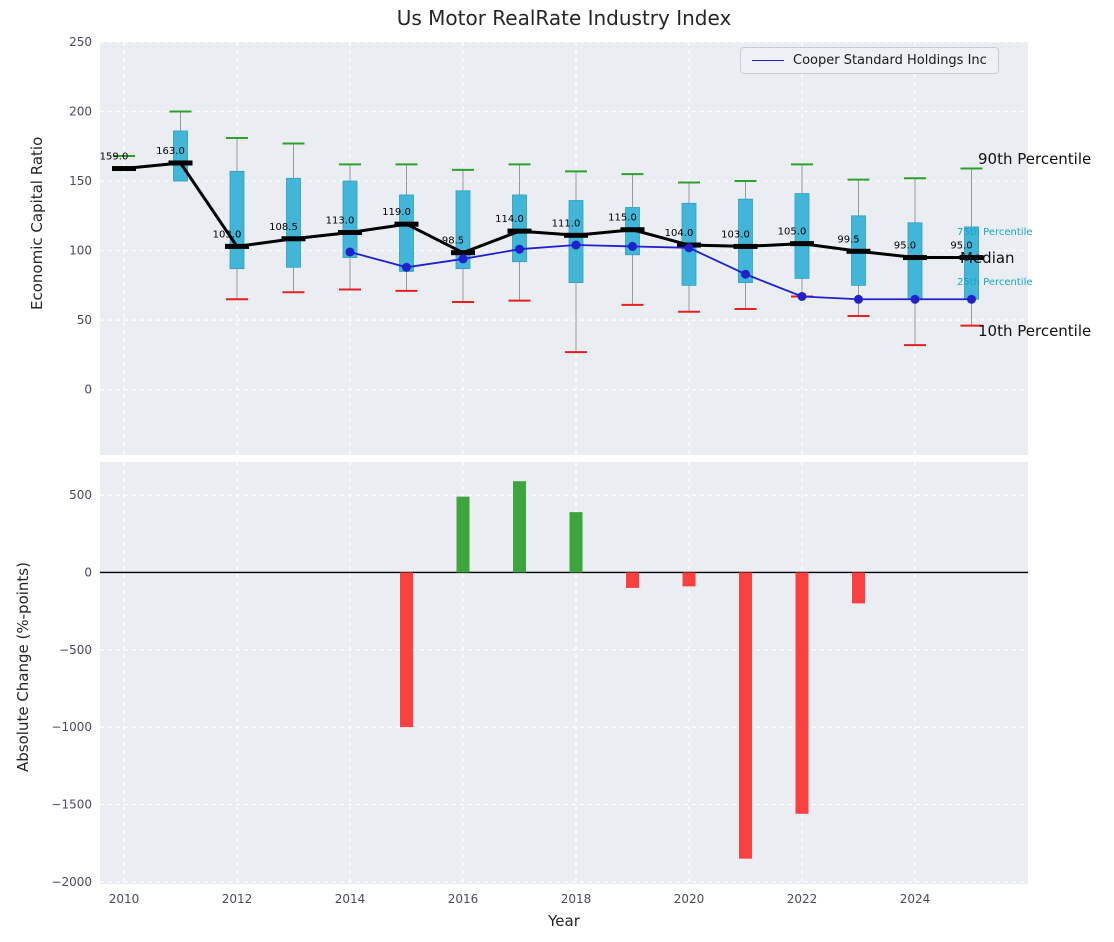 This screenshot has height=942, width=1114. Describe the element at coordinates (547, 210) in the screenshot. I see `median-line` at that location.